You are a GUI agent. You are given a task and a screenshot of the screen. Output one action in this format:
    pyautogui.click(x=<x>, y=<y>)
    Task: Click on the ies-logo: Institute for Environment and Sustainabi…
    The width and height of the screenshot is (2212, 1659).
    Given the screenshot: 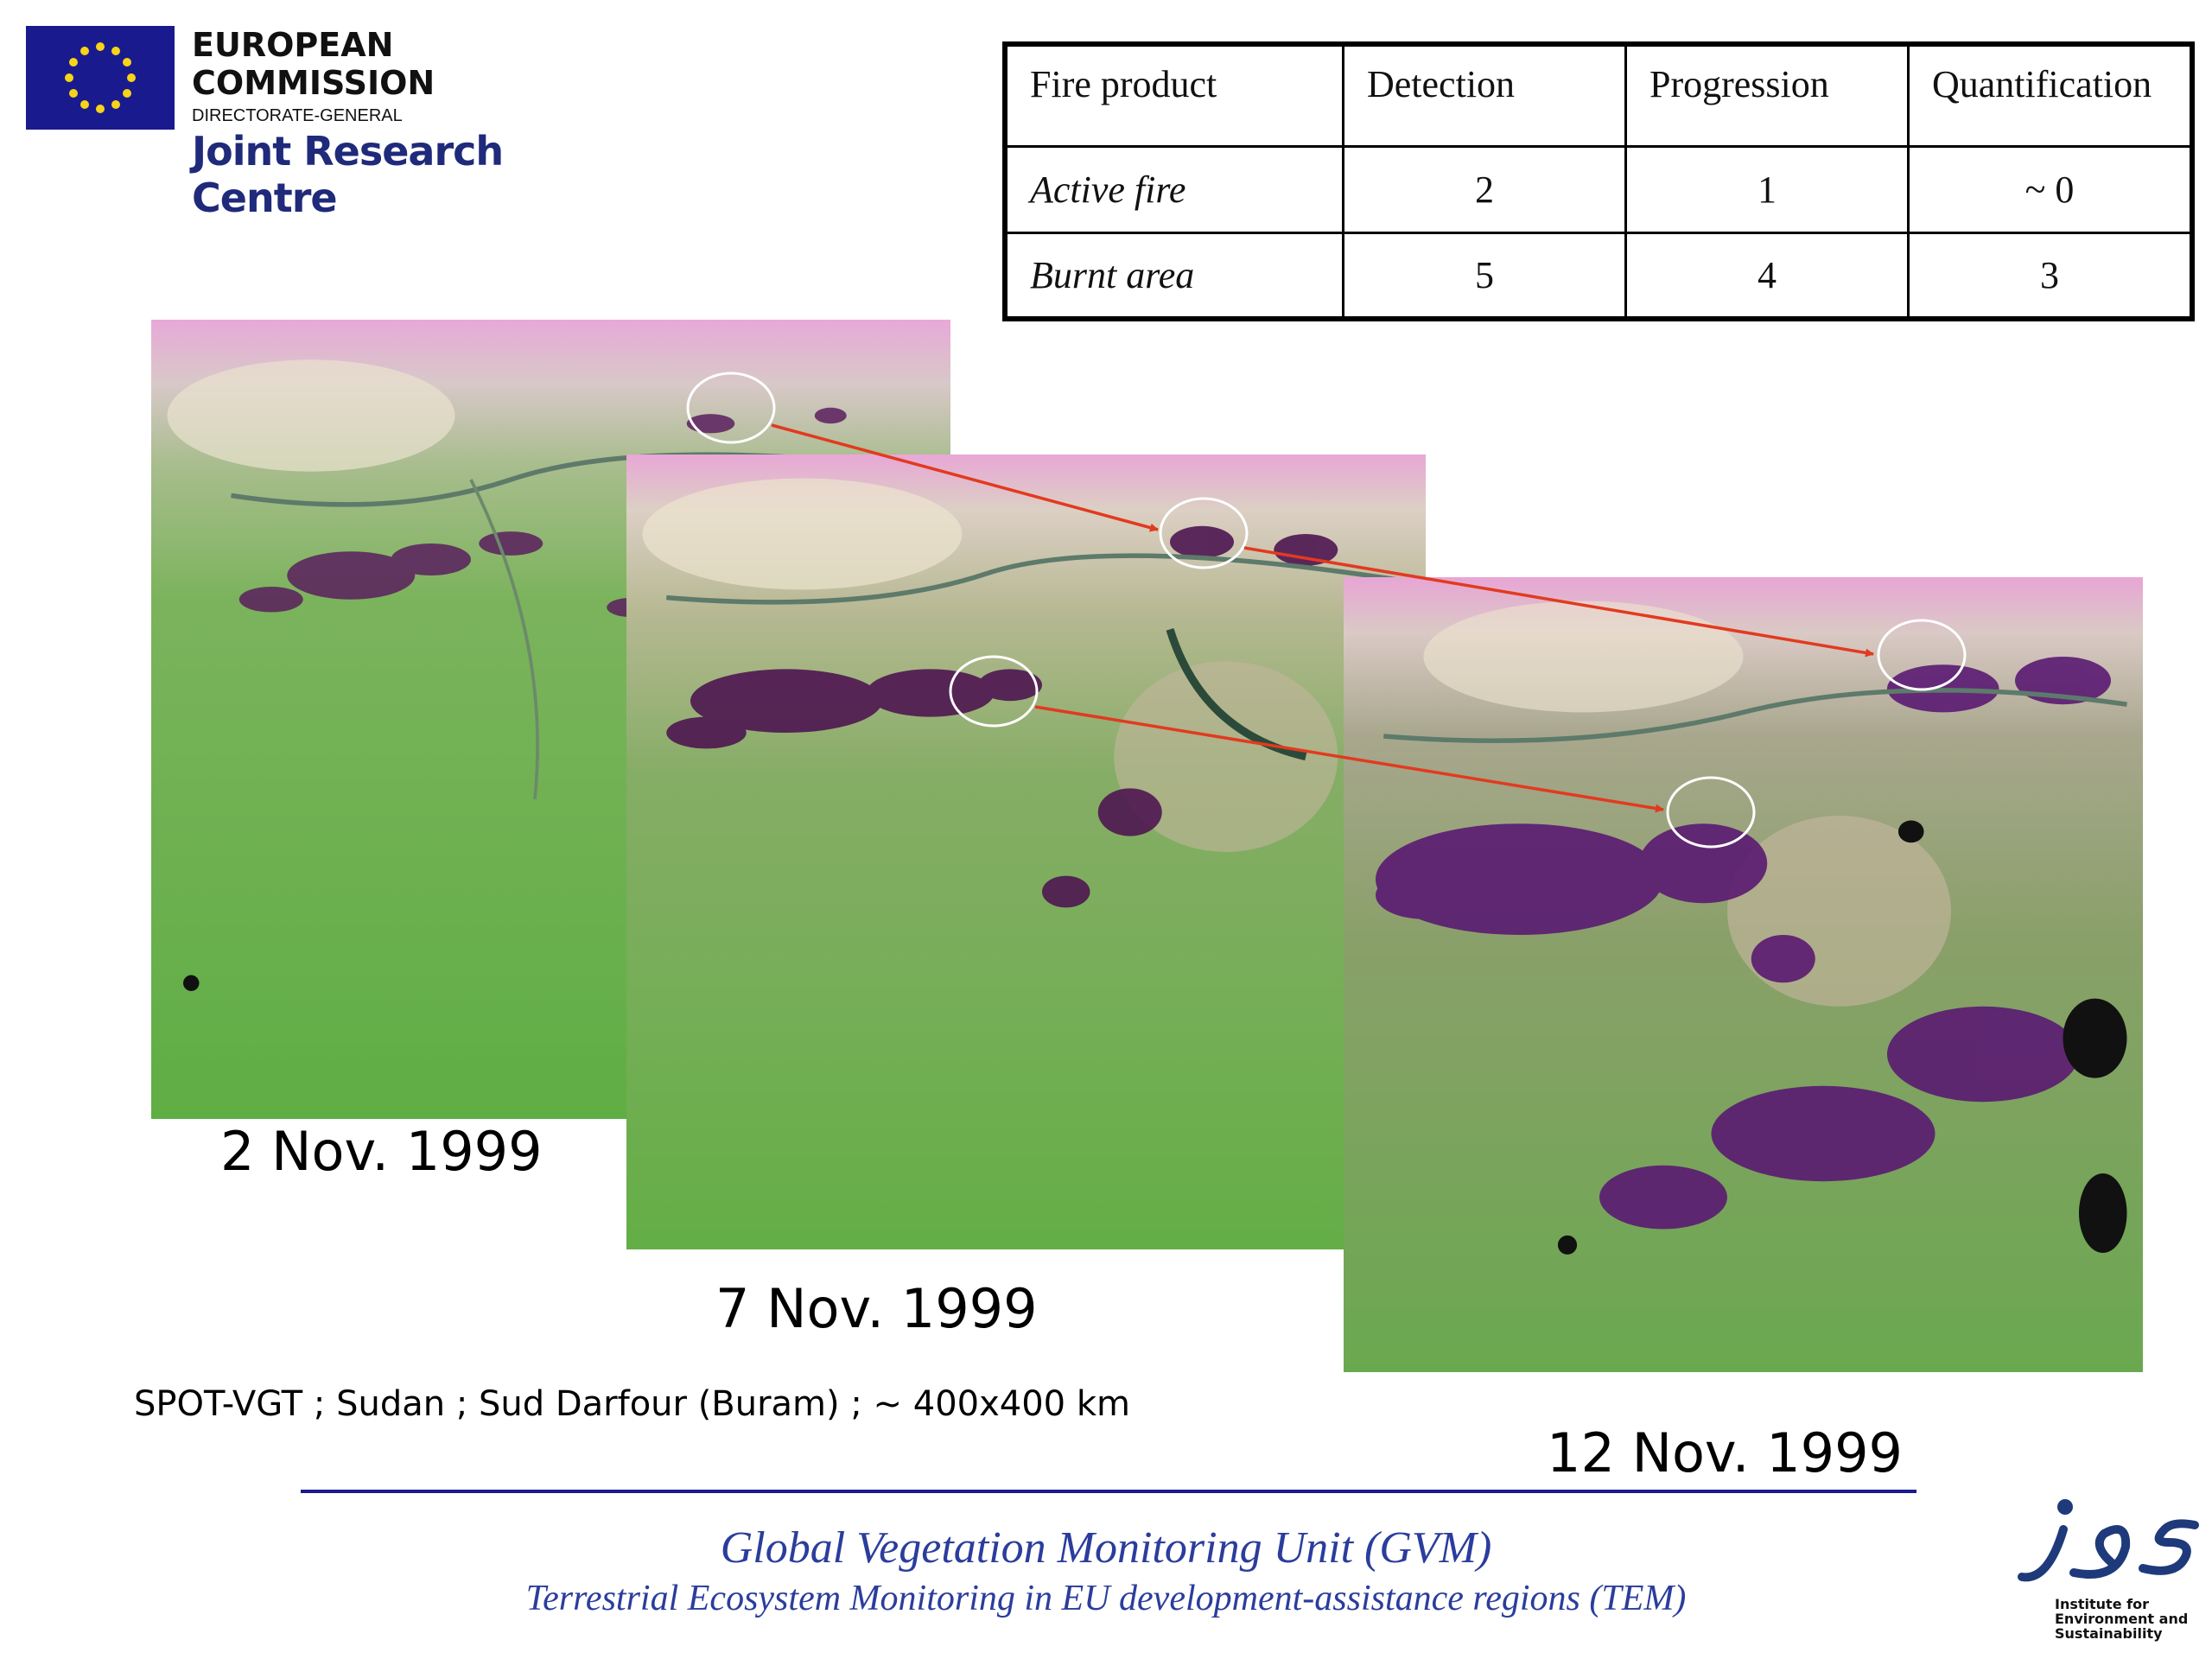 What is the action you would take?
    pyautogui.click(x=2108, y=1572)
    